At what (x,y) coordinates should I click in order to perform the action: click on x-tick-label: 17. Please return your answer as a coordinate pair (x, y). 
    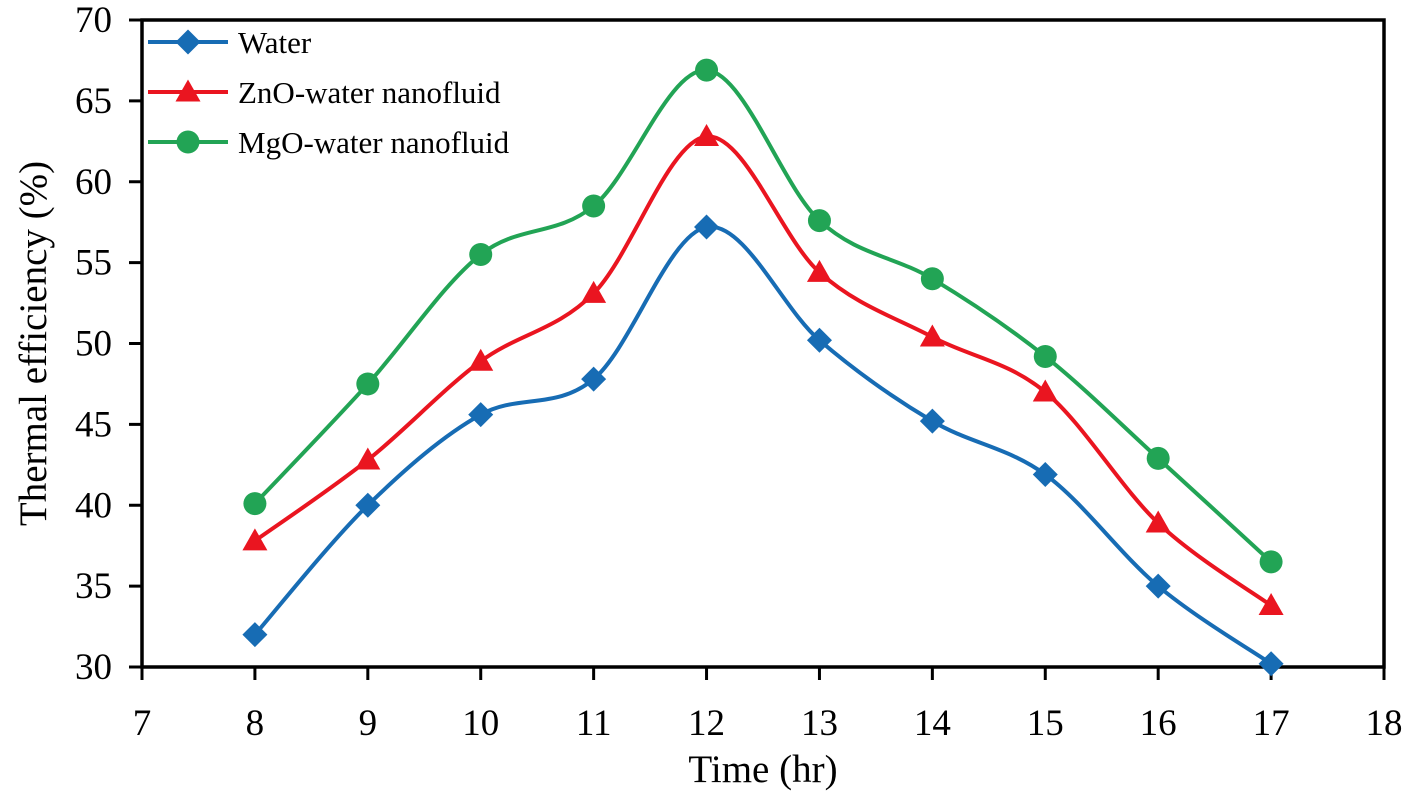
    Looking at the image, I should click on (1271, 723).